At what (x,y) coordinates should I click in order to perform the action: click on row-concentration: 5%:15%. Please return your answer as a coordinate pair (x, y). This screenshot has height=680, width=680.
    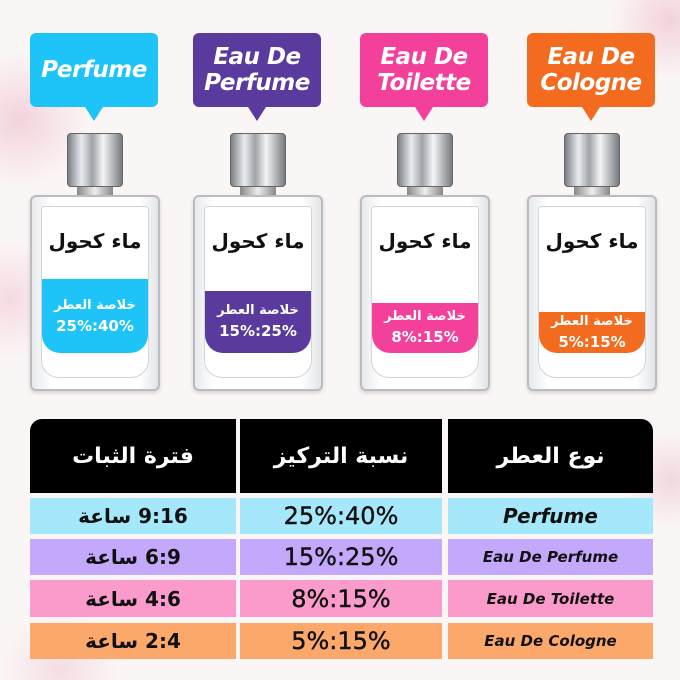
    Looking at the image, I should click on (341, 641).